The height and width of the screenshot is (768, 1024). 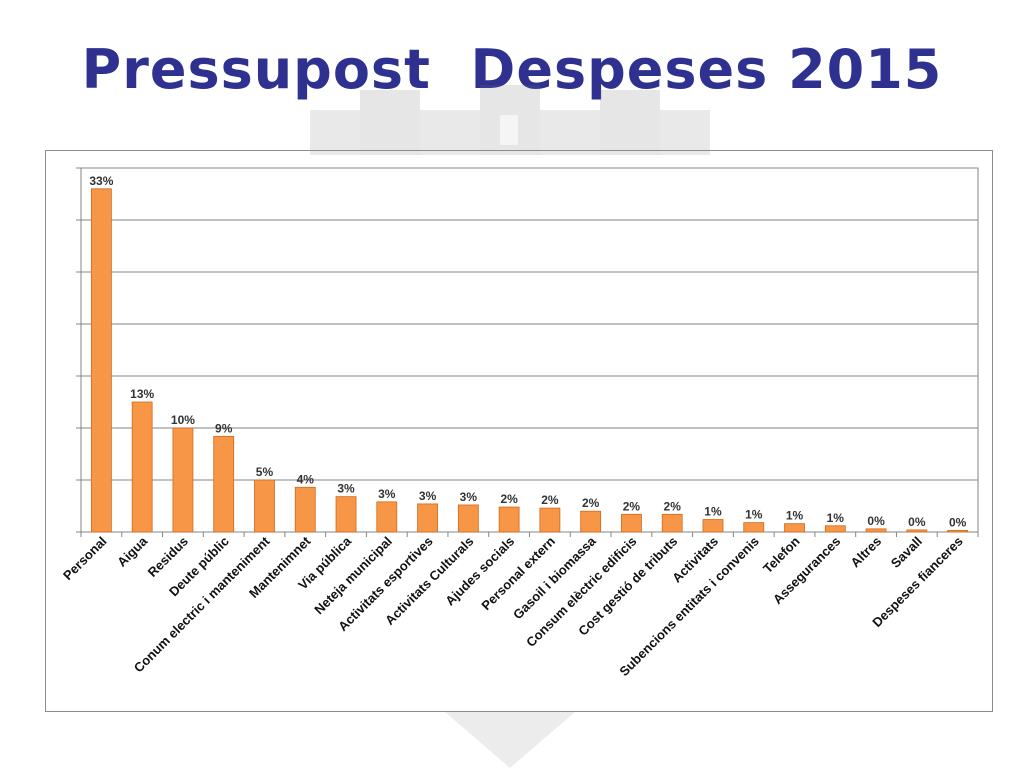 What do you see at coordinates (84, 558) in the screenshot?
I see `x-tick-label: Personal` at bounding box center [84, 558].